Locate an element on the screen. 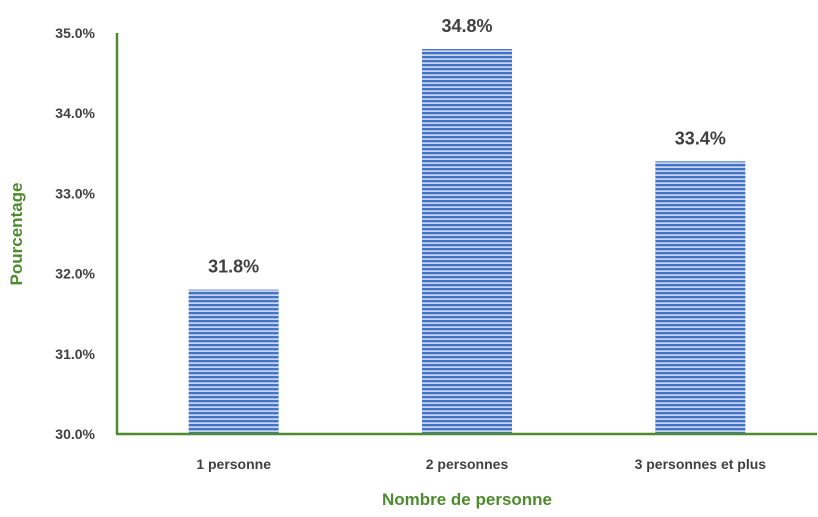  data-label: 34.8% is located at coordinates (466, 26).